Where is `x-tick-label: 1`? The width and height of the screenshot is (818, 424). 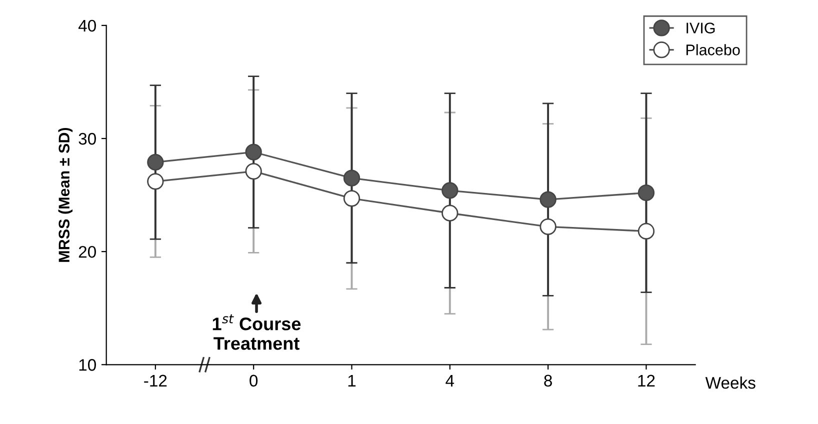
x-tick-label: 1 is located at coordinates (352, 380).